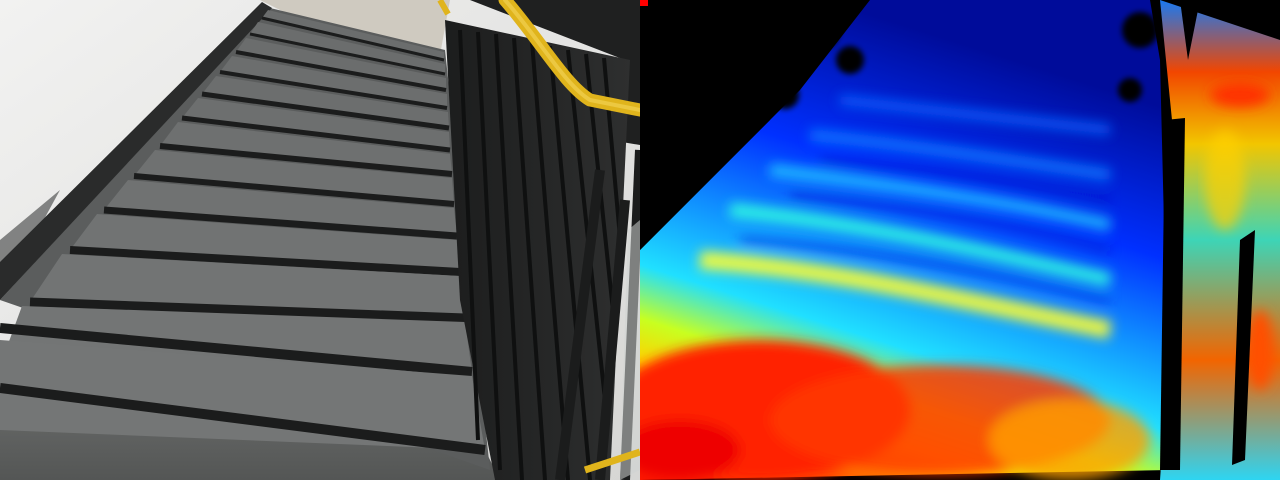  I want to click on depth-railing-gaps, so click(1207, 235).